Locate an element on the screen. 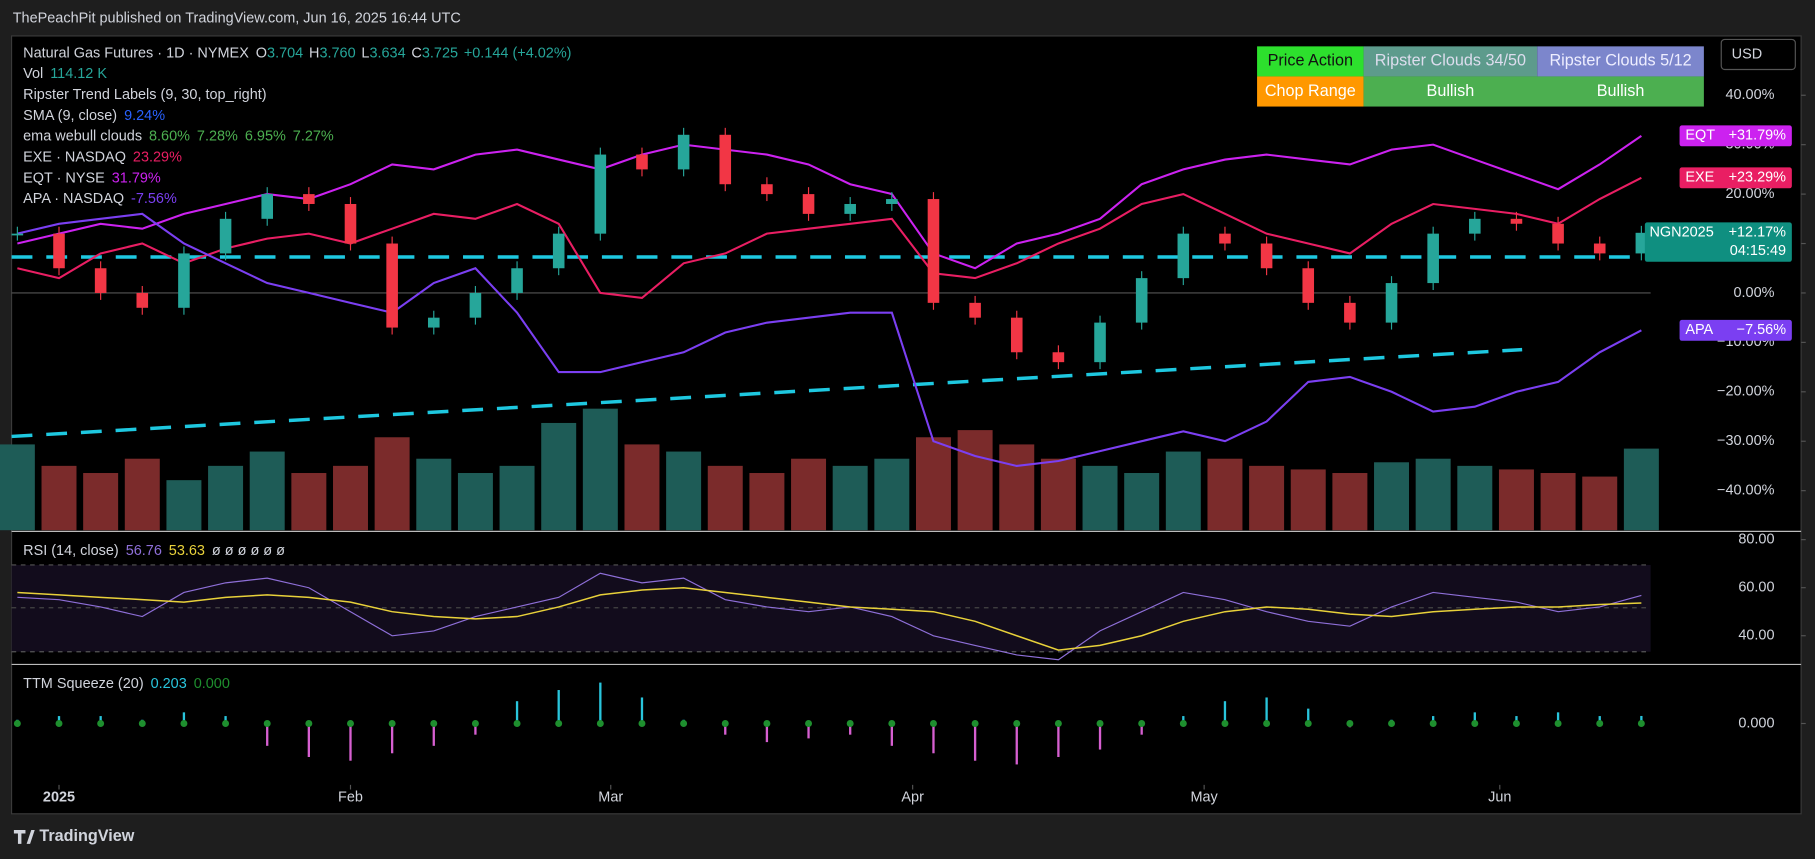 Image resolution: width=1815 pixels, height=859 pixels. currency-button is located at coordinates (1758, 54).